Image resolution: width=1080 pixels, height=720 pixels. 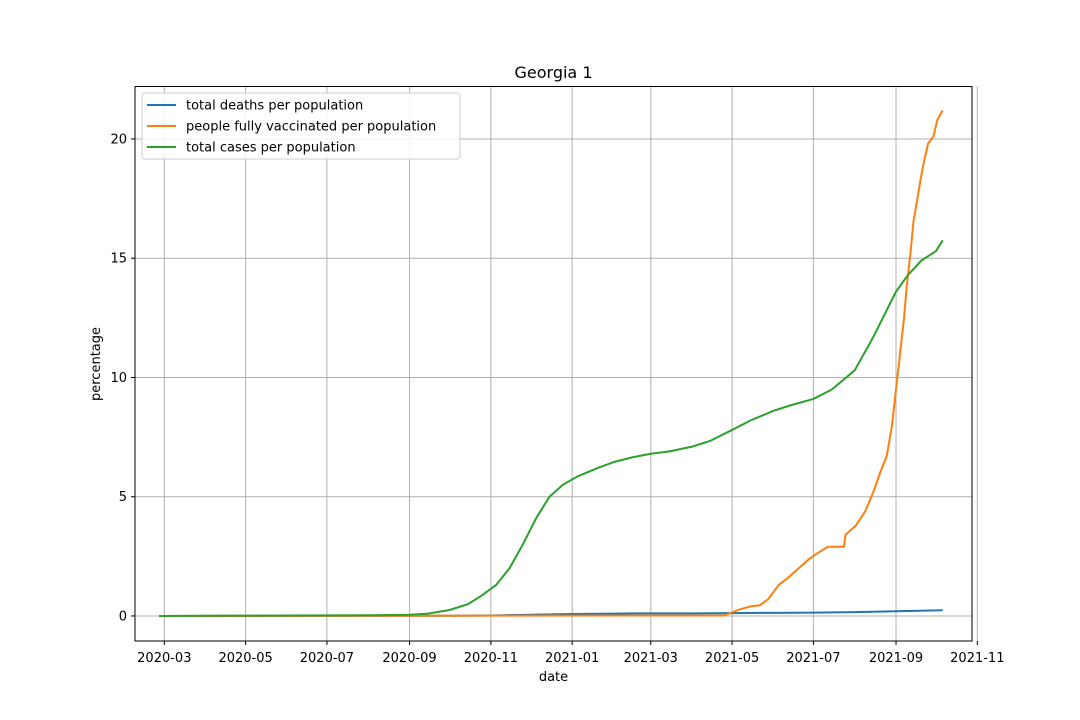 What do you see at coordinates (572, 658) in the screenshot?
I see `x-tick-label: 2021-01` at bounding box center [572, 658].